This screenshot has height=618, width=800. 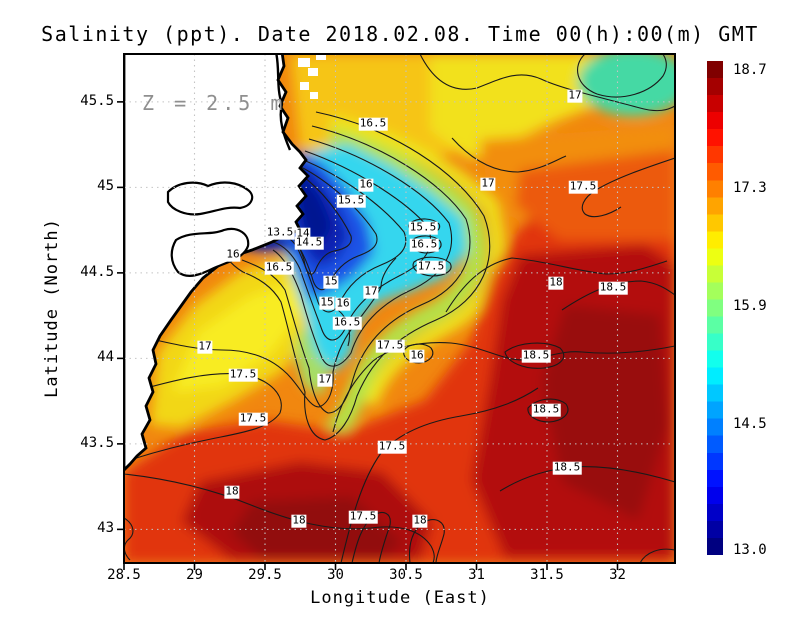 What do you see at coordinates (105, 528) in the screenshot?
I see `y-tick-label: 43` at bounding box center [105, 528].